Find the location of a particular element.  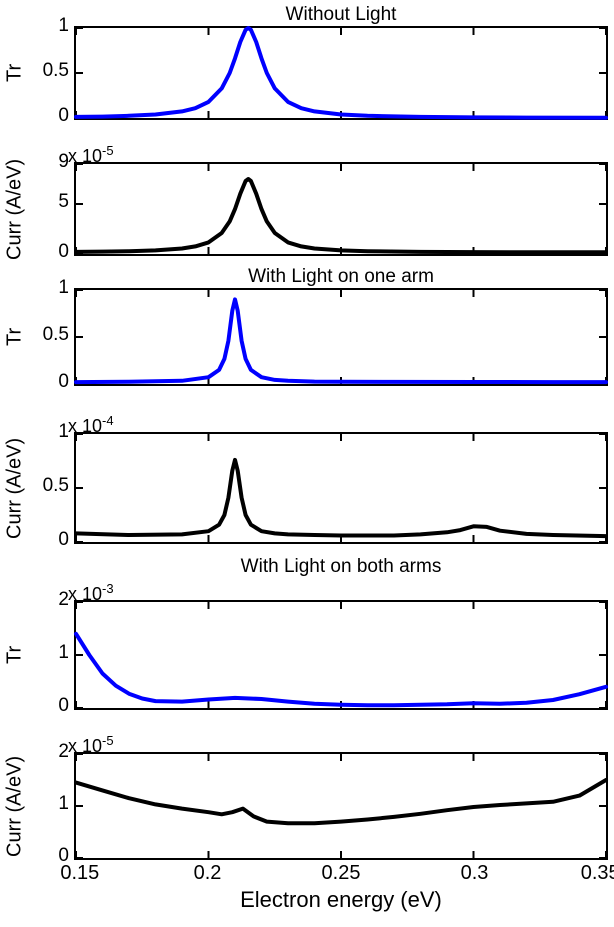

y-exponent-label: x 10-4 is located at coordinates (338, 423).